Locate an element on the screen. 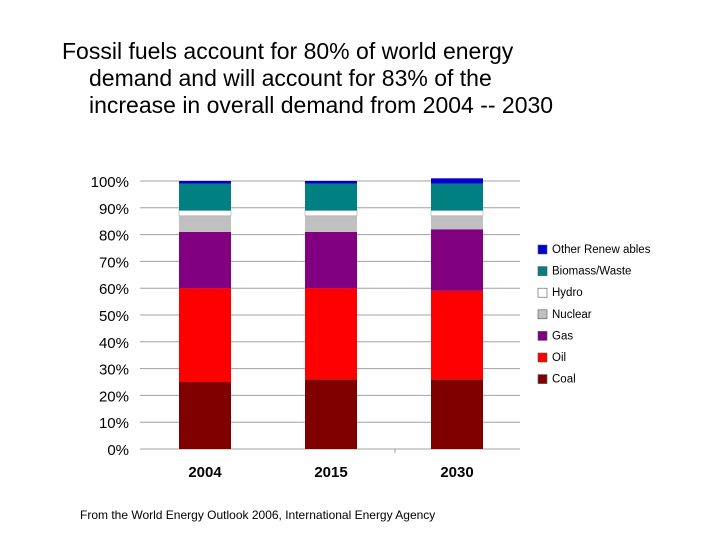  y-tick-label: 50% is located at coordinates (114, 316).